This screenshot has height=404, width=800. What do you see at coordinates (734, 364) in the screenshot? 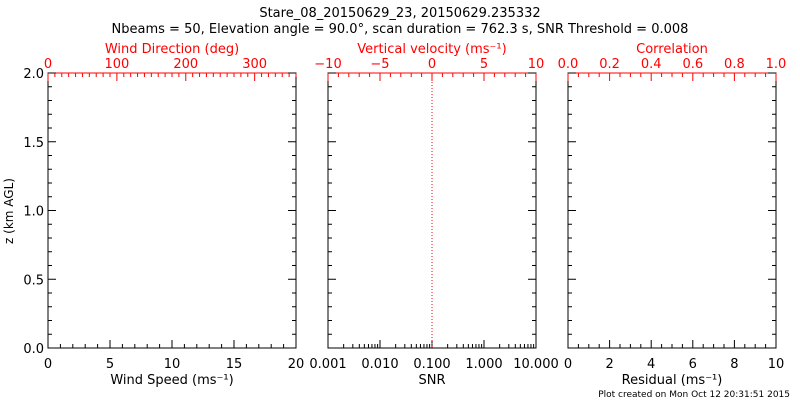
I see `x-tick-label: 8` at bounding box center [734, 364].